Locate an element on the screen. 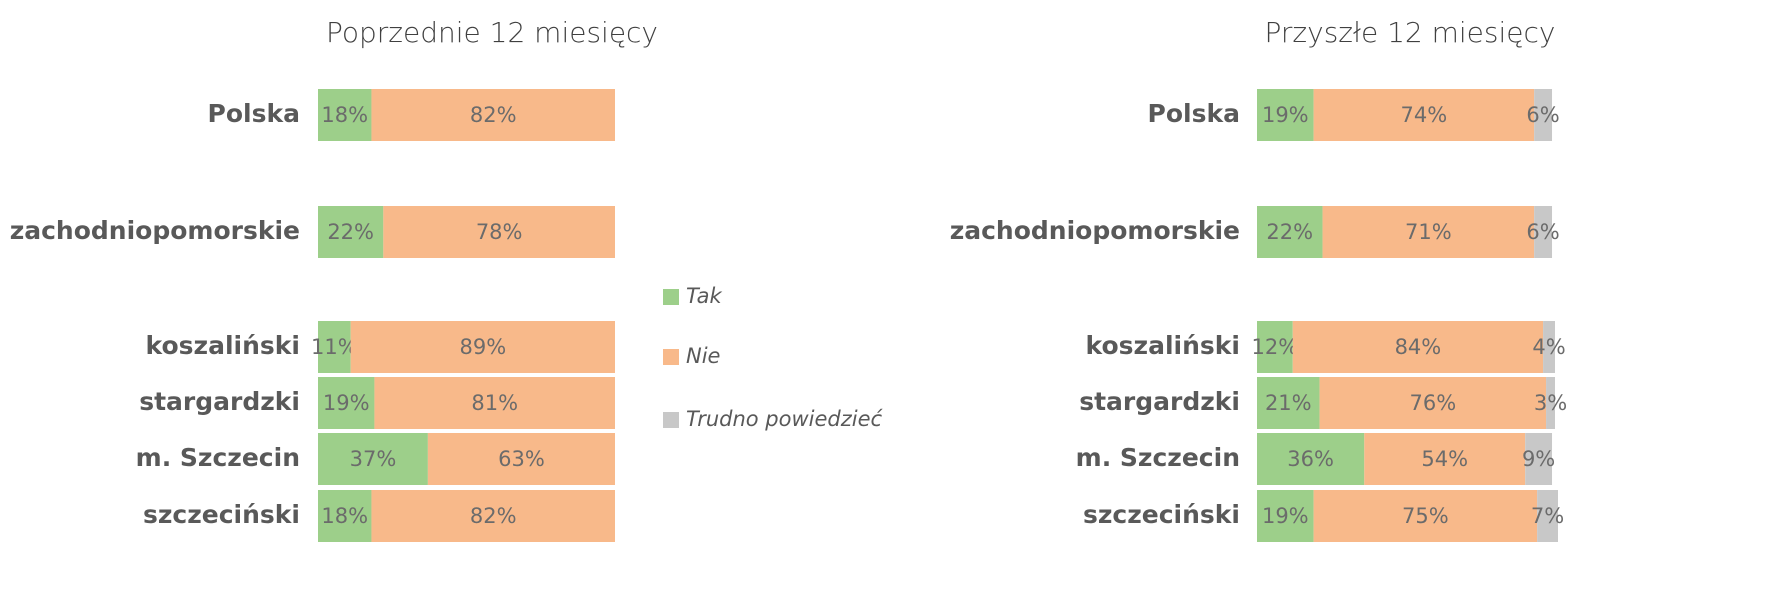  value-label: 74% is located at coordinates (1424, 115).